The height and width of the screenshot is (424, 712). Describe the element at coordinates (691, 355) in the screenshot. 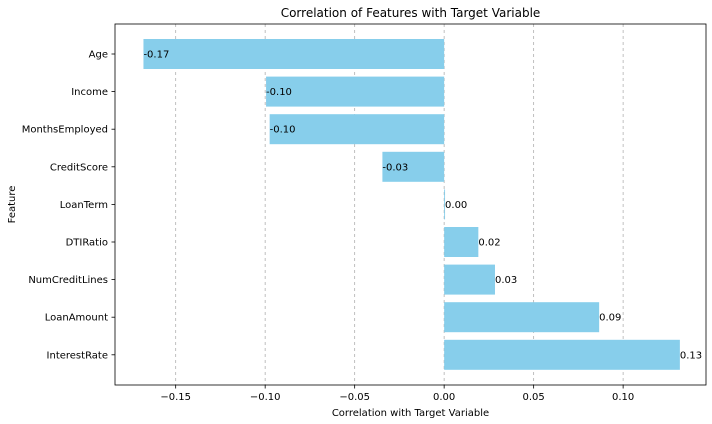

I see `data-label: 0.13` at that location.